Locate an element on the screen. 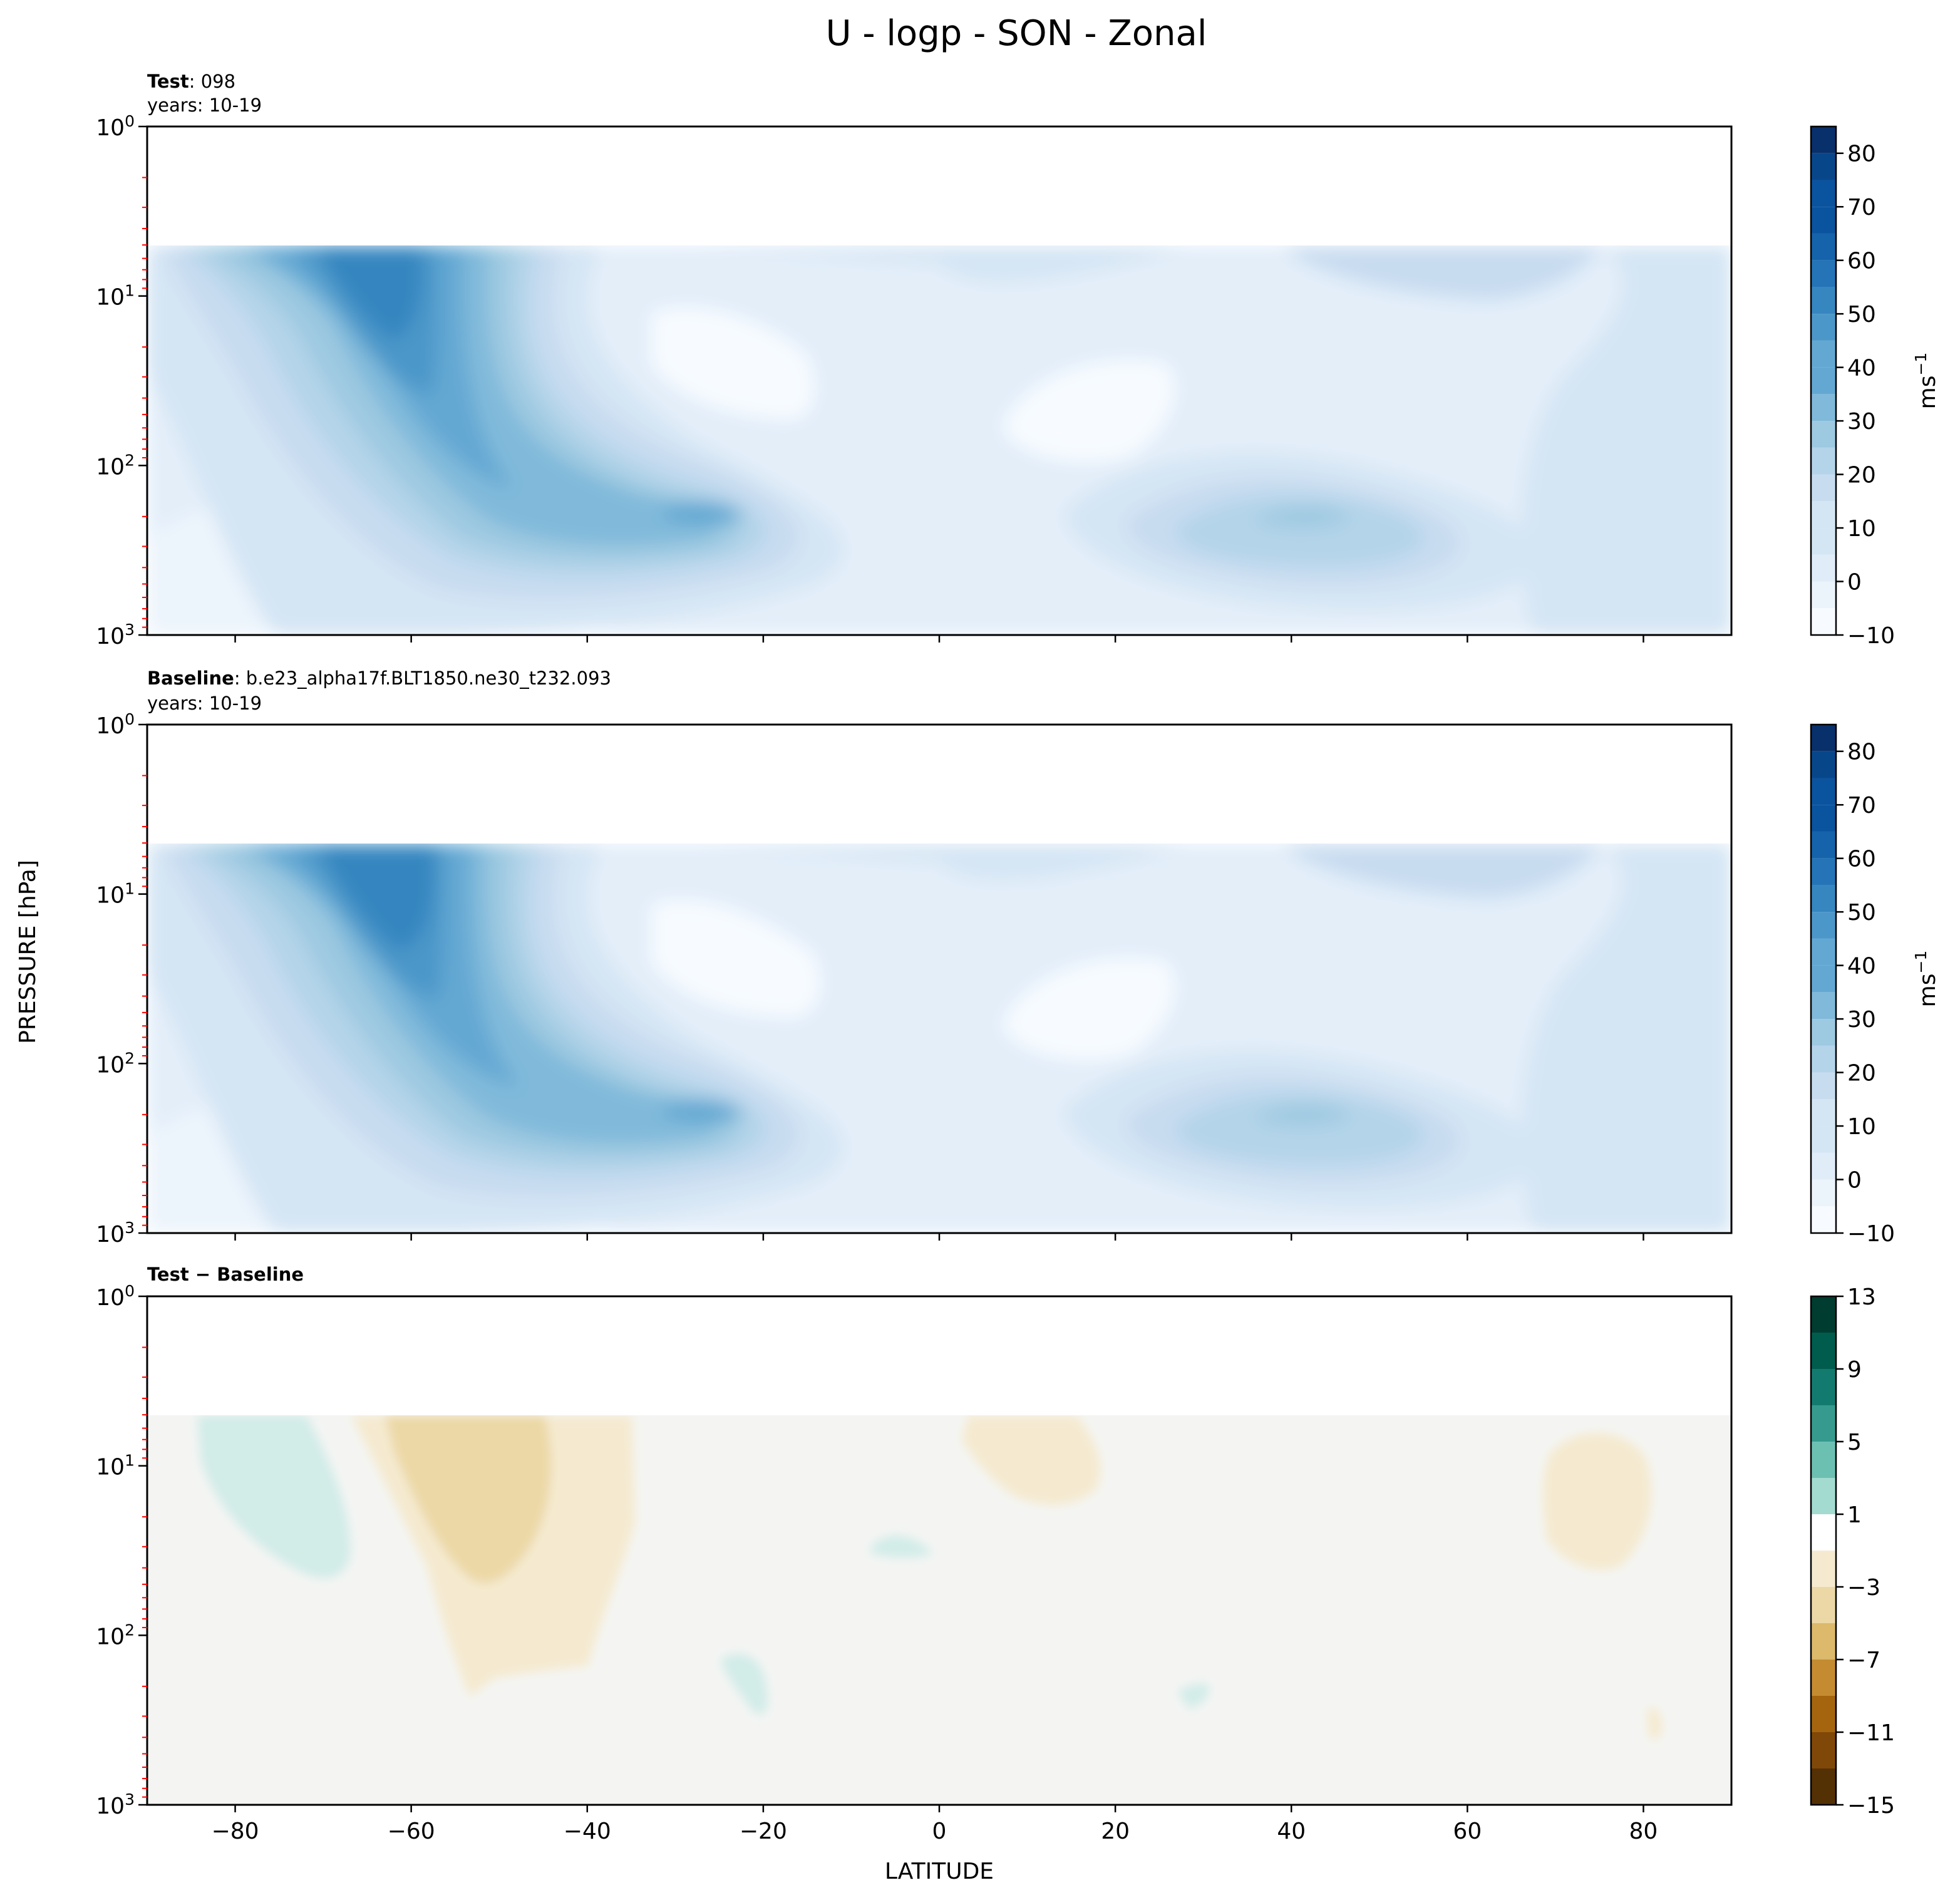 The image size is (1960, 1900). panel-years: years: 10-19 is located at coordinates (205, 703).